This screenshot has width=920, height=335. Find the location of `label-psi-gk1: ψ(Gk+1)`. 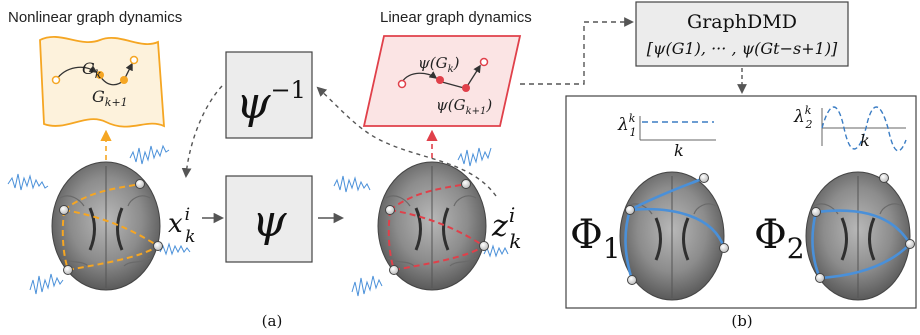

label-psi-gk1: ψ(Gk+1) is located at coordinates (464, 106).